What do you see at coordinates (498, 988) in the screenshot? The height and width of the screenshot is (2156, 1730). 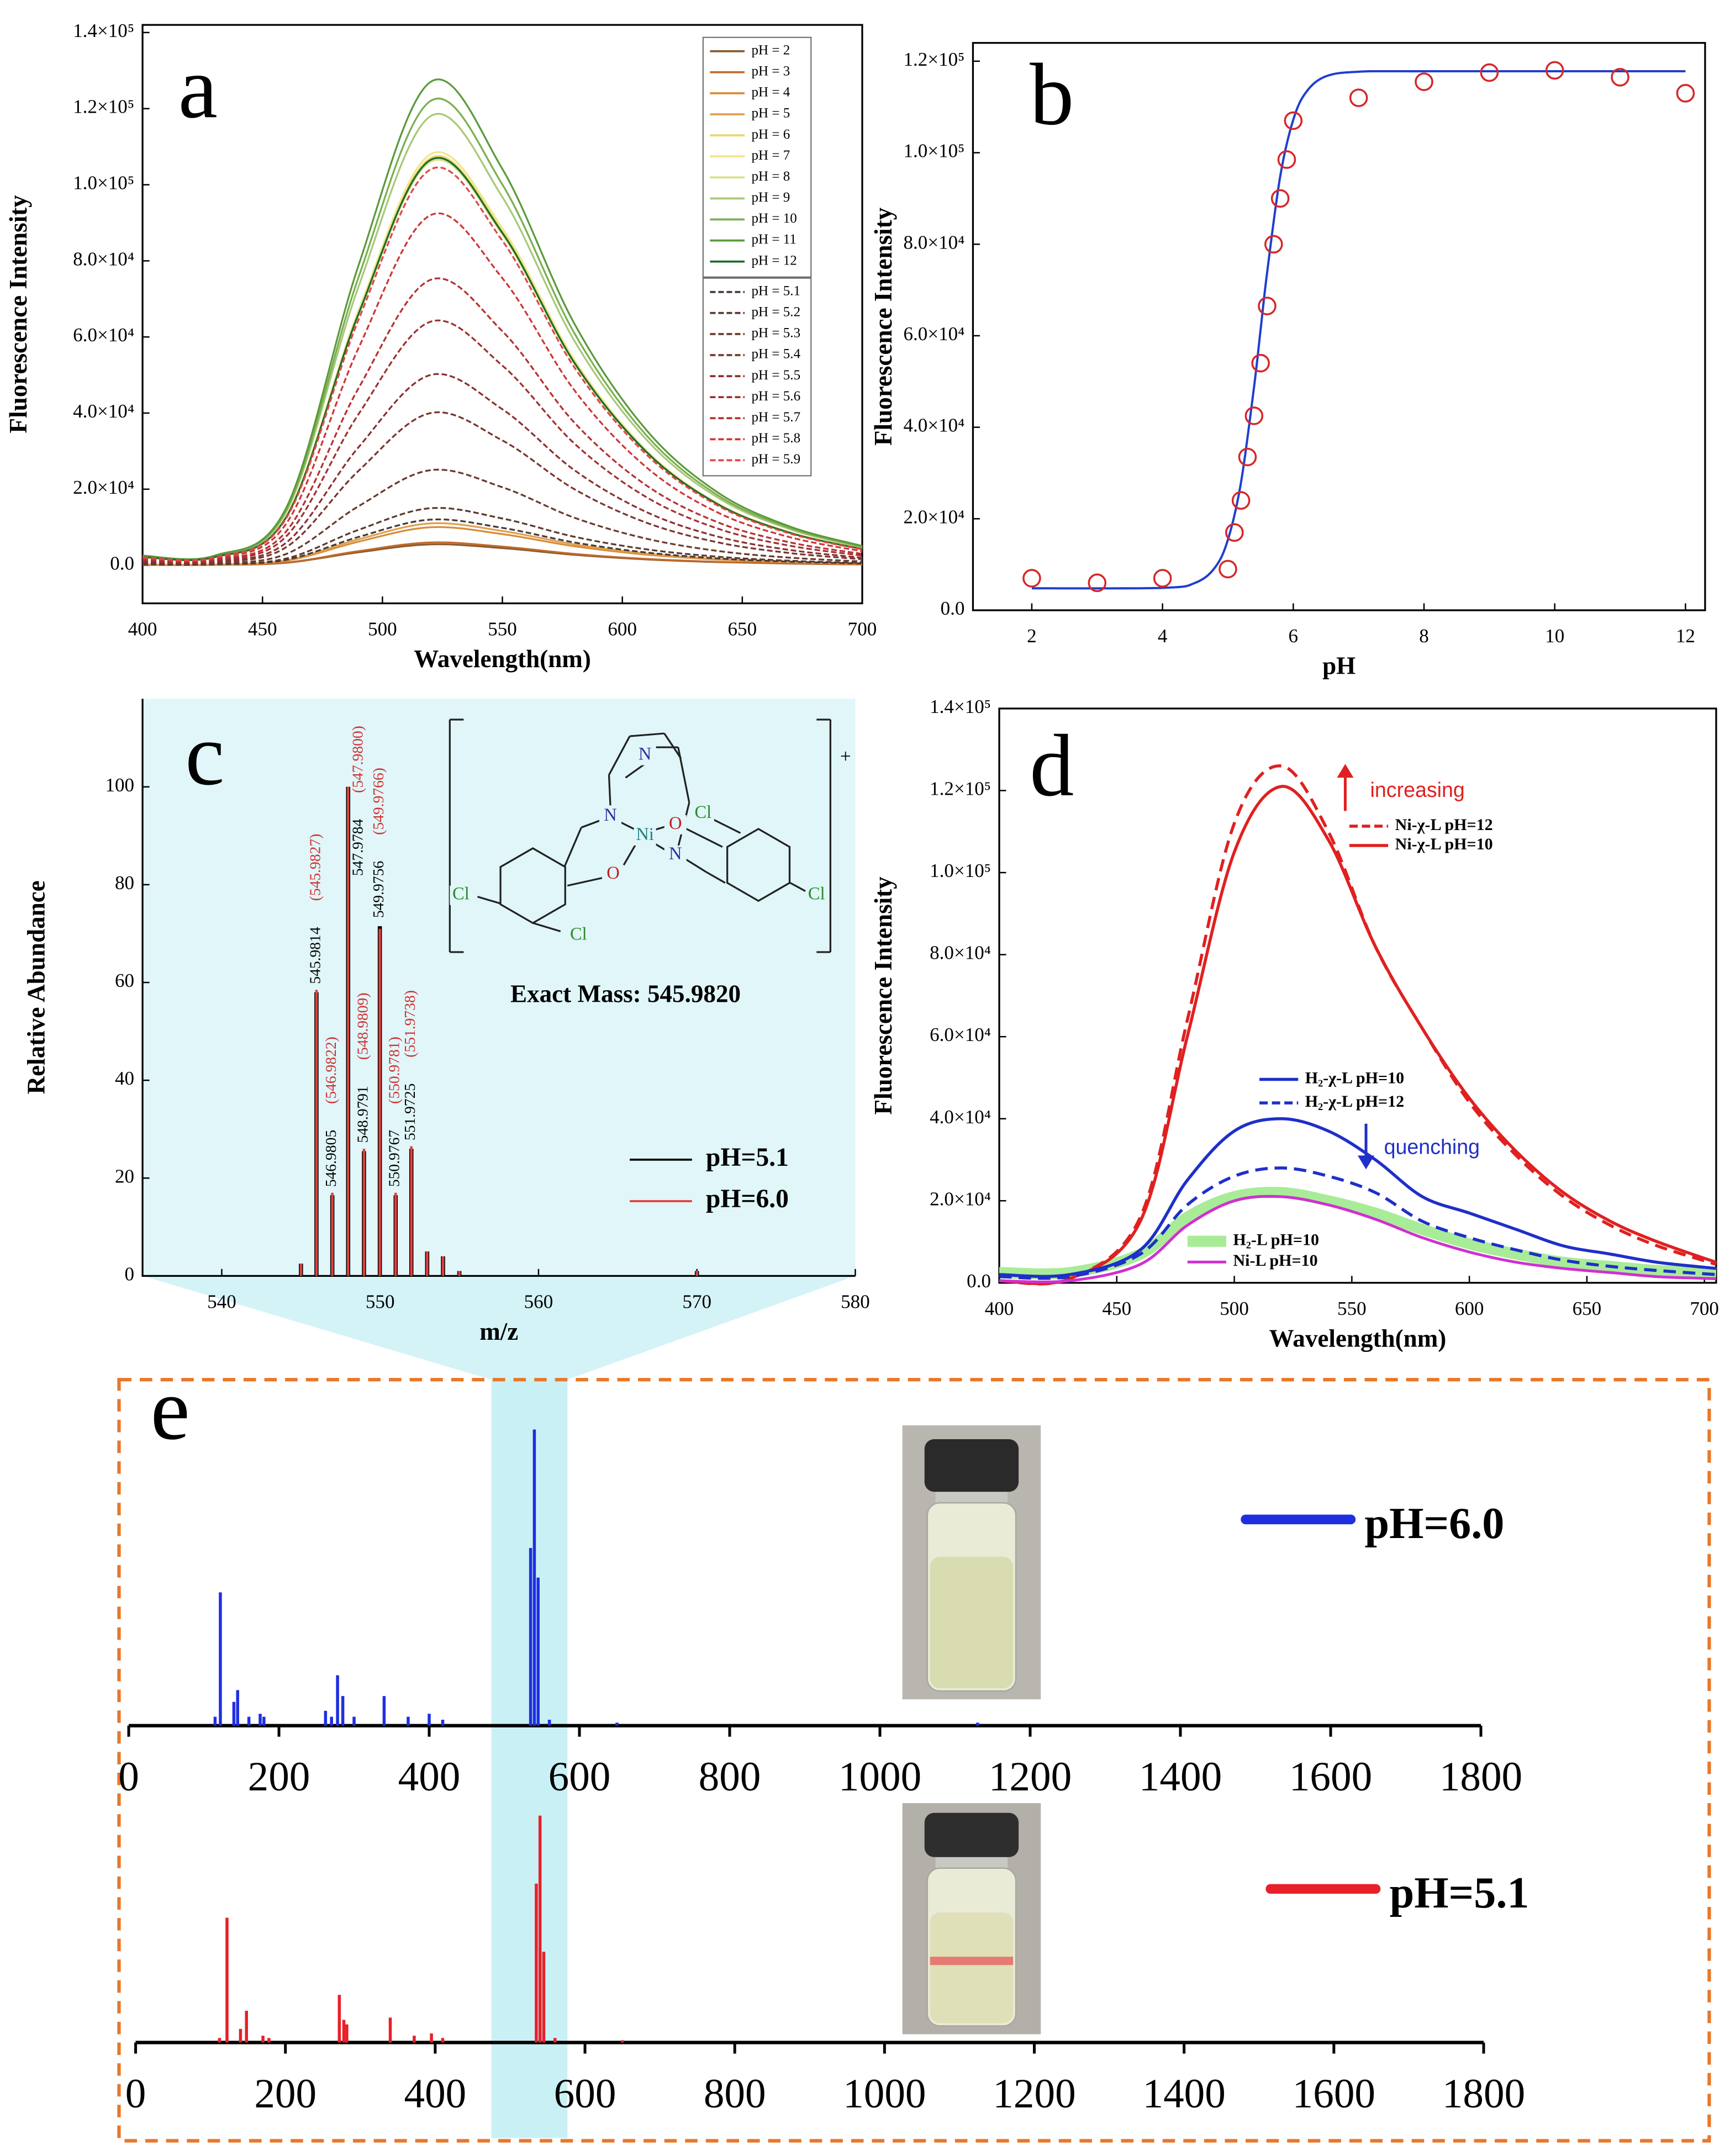 I see `axis-lines` at bounding box center [498, 988].